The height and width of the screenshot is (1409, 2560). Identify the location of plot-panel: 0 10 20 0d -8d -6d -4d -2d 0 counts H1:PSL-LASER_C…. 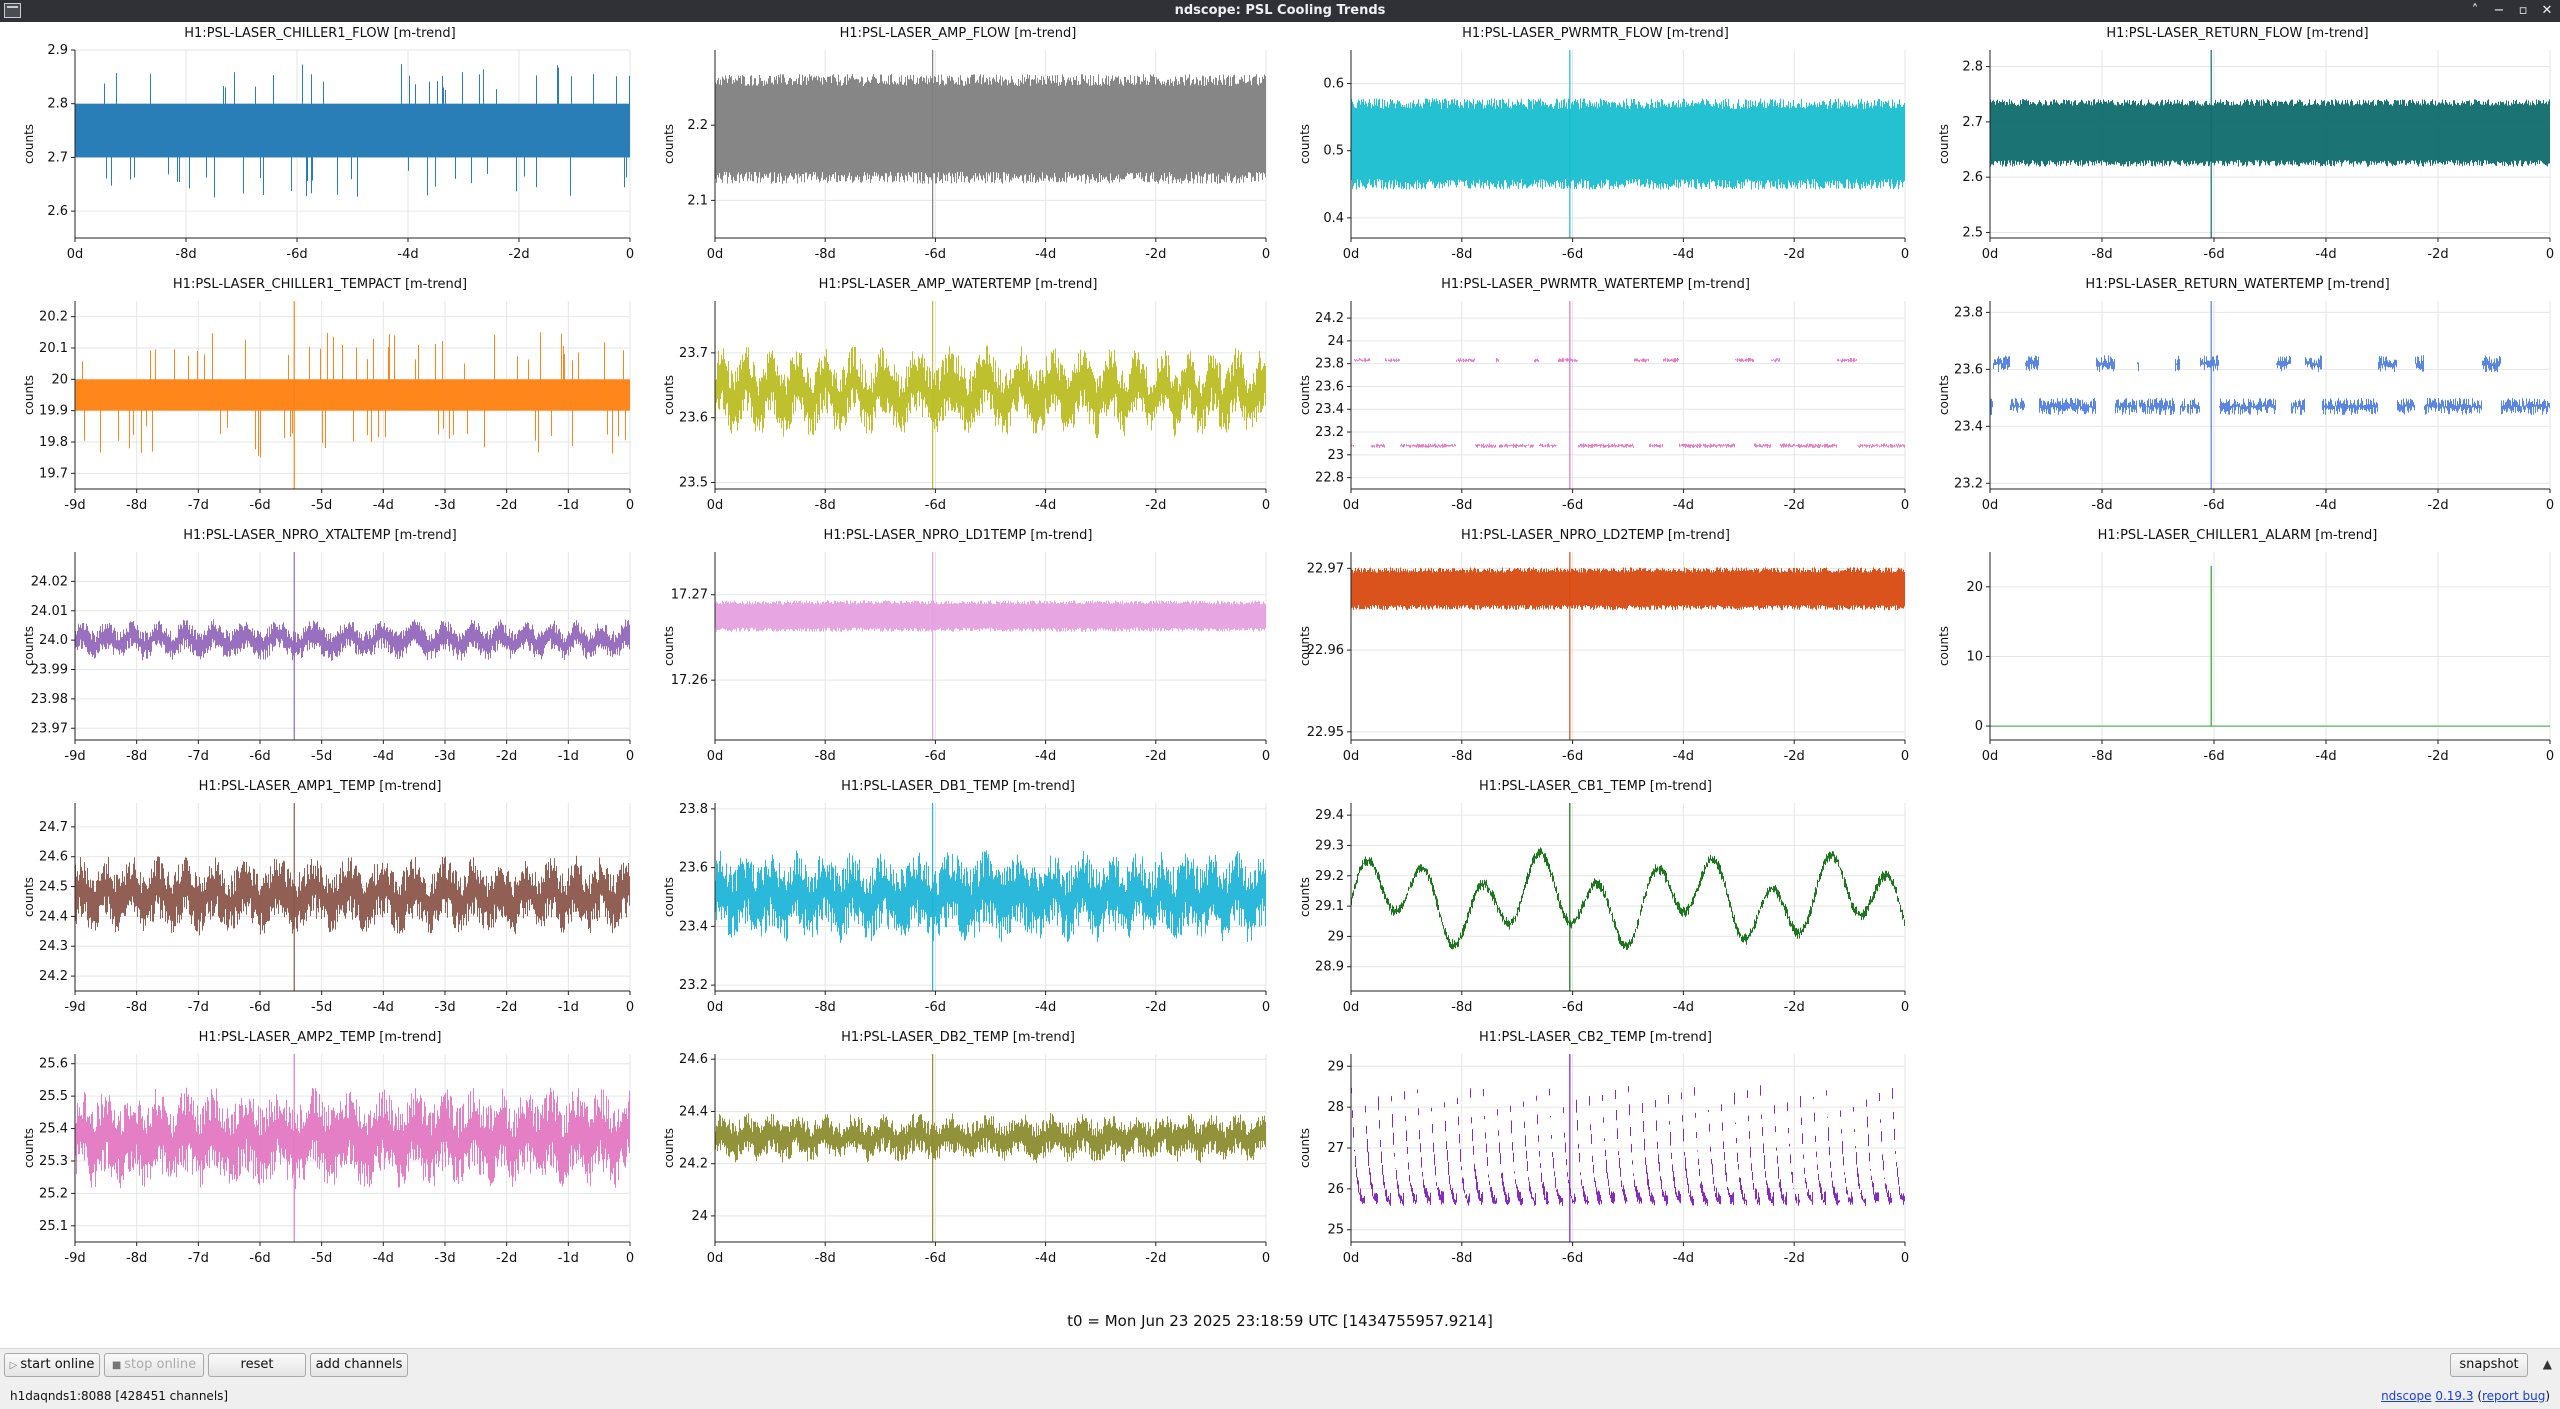
(2237, 654).